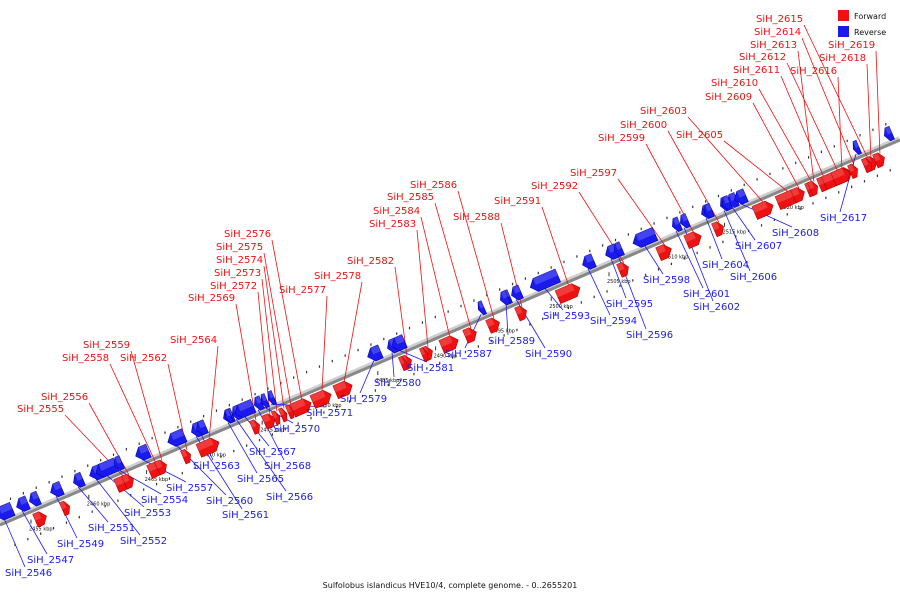  I want to click on gene-label-sih-2571: SiH_2571, so click(329, 413).